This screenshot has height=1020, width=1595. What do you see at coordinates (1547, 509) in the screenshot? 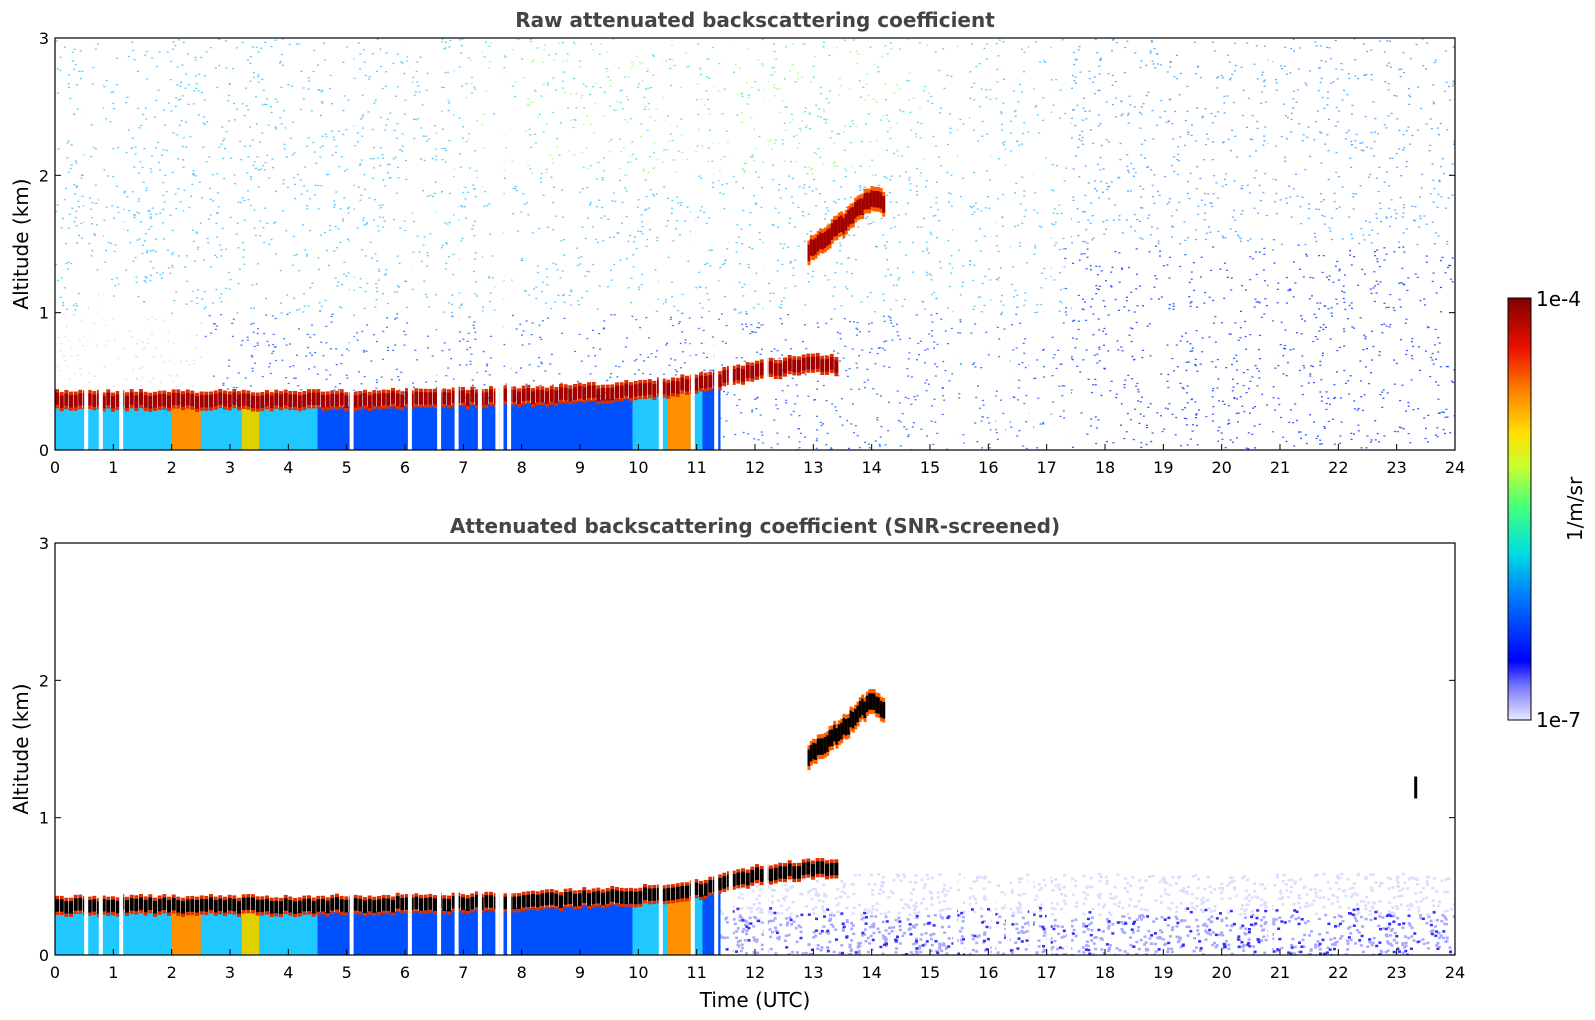
I see `colorbar: 1e-4 1e-7 1/m/sr` at bounding box center [1547, 509].